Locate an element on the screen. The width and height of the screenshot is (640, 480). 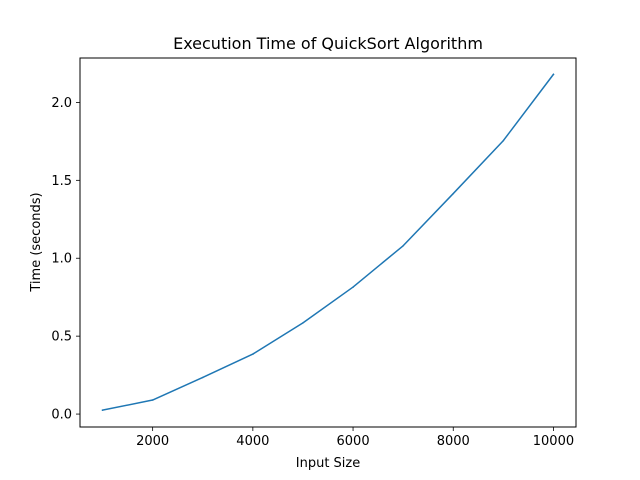
y-axis-ticks: 0.0 0.5 1.0 1.5 2.0 is located at coordinates (65, 259).